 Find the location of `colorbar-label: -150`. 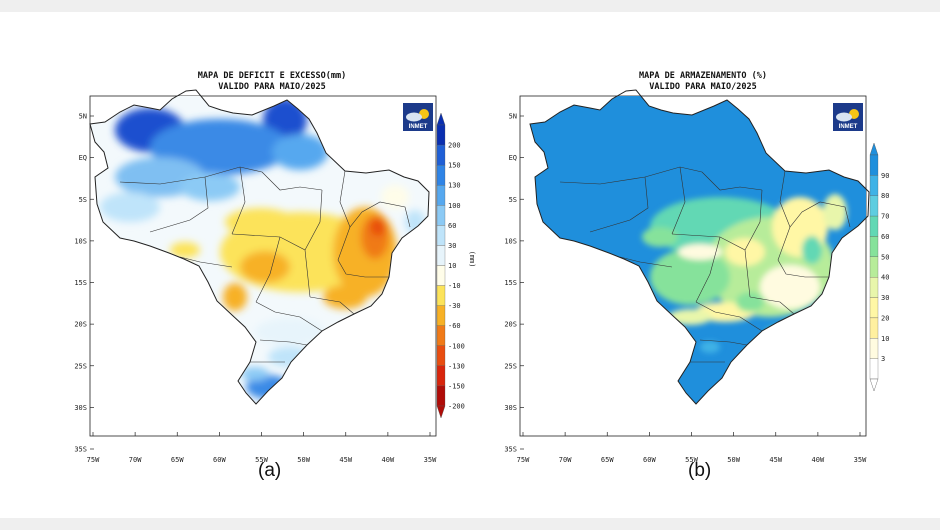

colorbar-label: -150 is located at coordinates (456, 386).